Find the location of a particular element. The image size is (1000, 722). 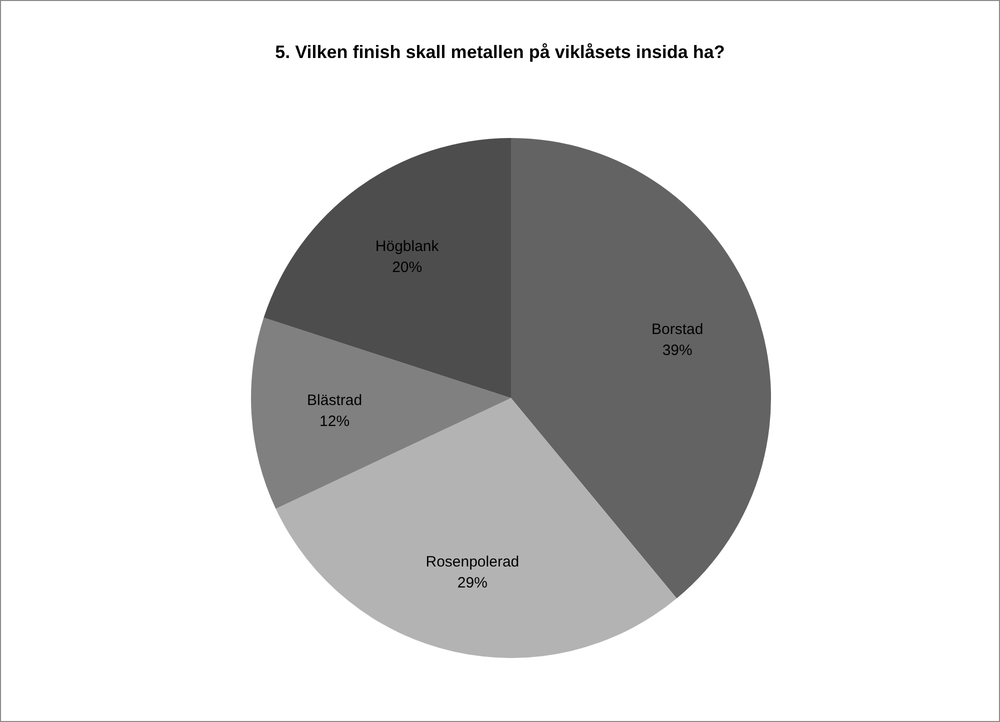

data-label: 12% is located at coordinates (335, 421).